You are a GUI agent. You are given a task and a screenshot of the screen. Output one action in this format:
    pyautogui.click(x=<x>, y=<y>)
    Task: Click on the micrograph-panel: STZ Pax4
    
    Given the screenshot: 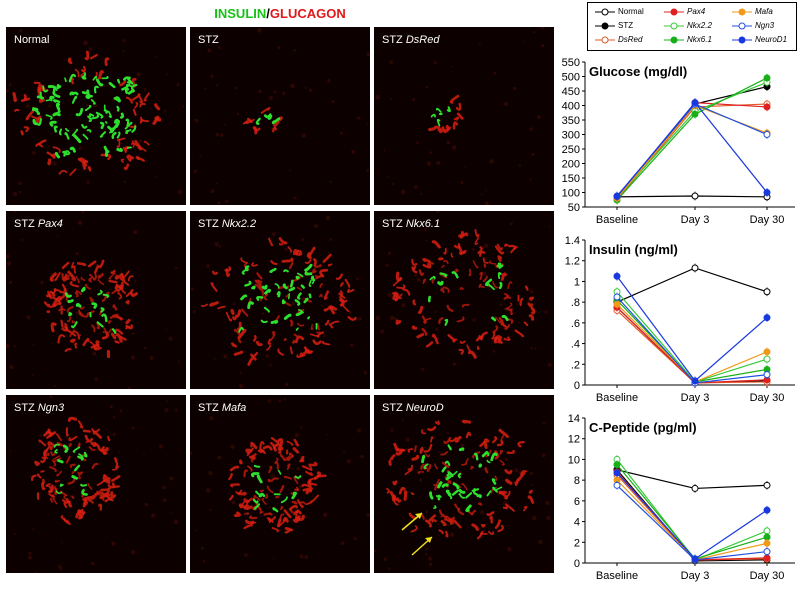 What is the action you would take?
    pyautogui.click(x=96, y=300)
    